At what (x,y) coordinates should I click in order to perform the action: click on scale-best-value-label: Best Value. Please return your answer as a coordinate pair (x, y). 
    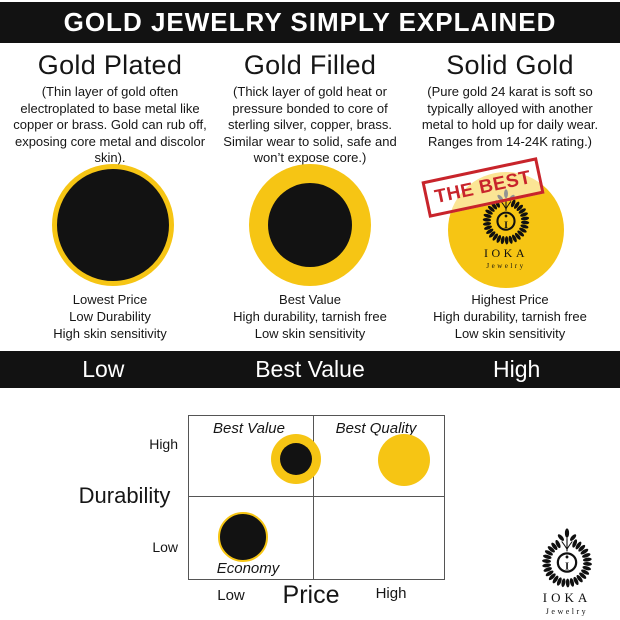
    Looking at the image, I should click on (310, 369).